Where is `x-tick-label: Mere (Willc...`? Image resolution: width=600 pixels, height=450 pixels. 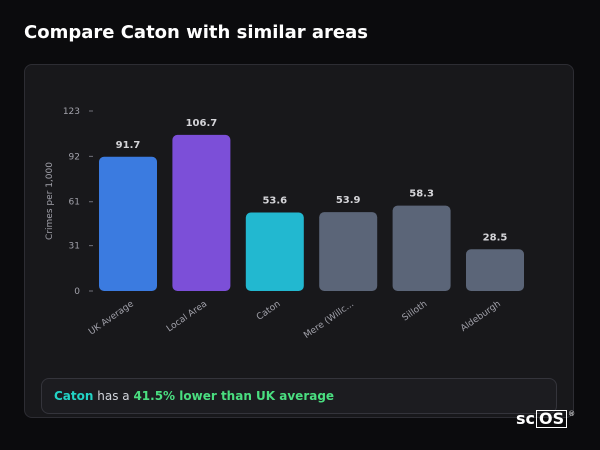 x-tick-label: Mere (Willc... is located at coordinates (329, 320).